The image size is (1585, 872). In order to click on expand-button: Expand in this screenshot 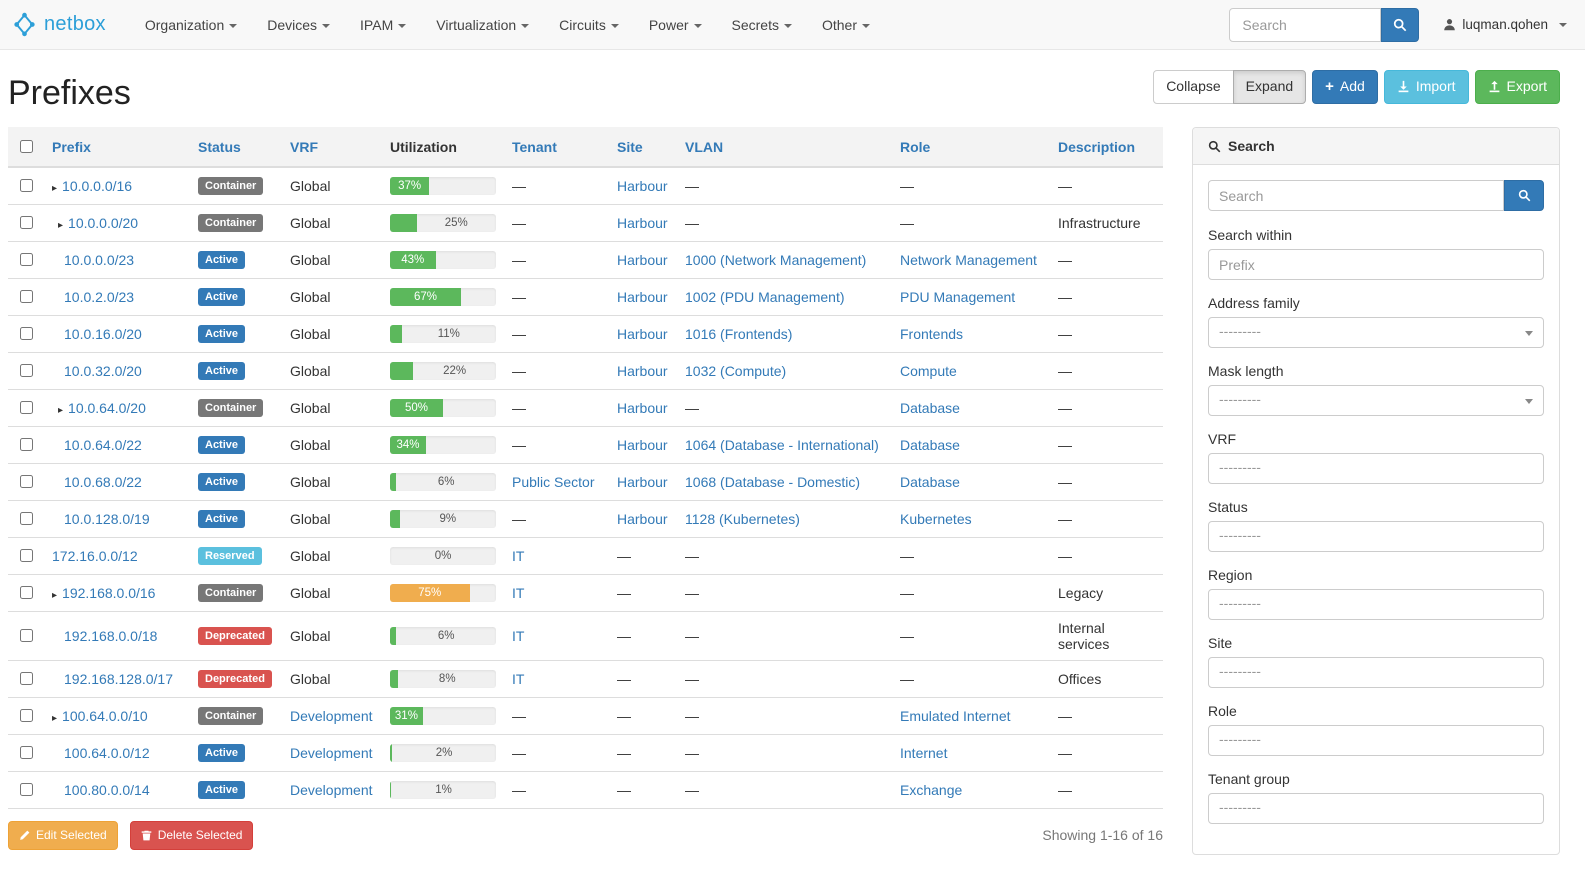, I will do `click(1269, 87)`.